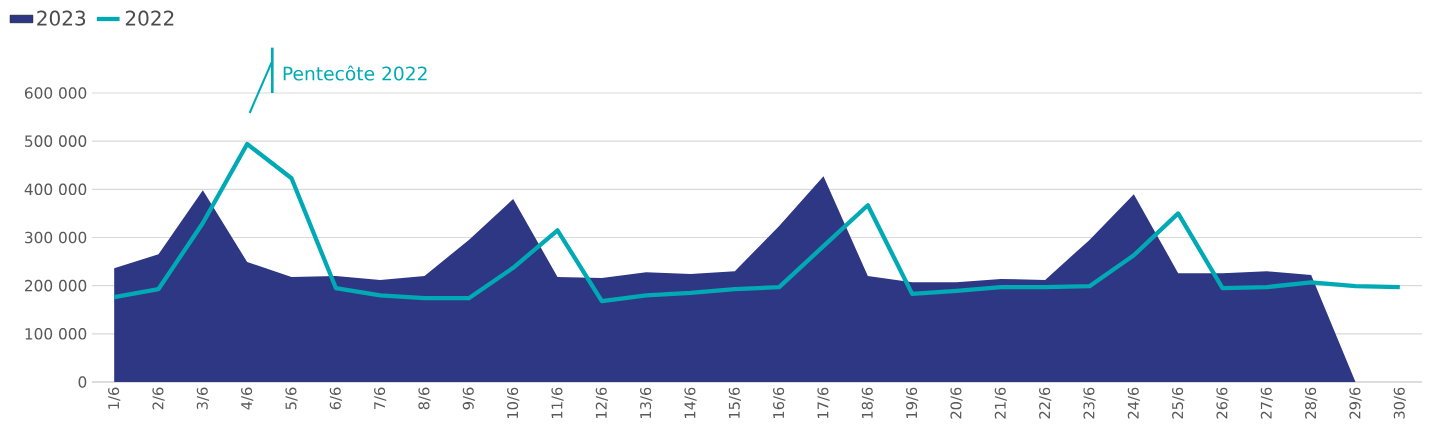 The width and height of the screenshot is (1432, 428). What do you see at coordinates (690, 403) in the screenshot?
I see `x-tick-label: 14/6` at bounding box center [690, 403].